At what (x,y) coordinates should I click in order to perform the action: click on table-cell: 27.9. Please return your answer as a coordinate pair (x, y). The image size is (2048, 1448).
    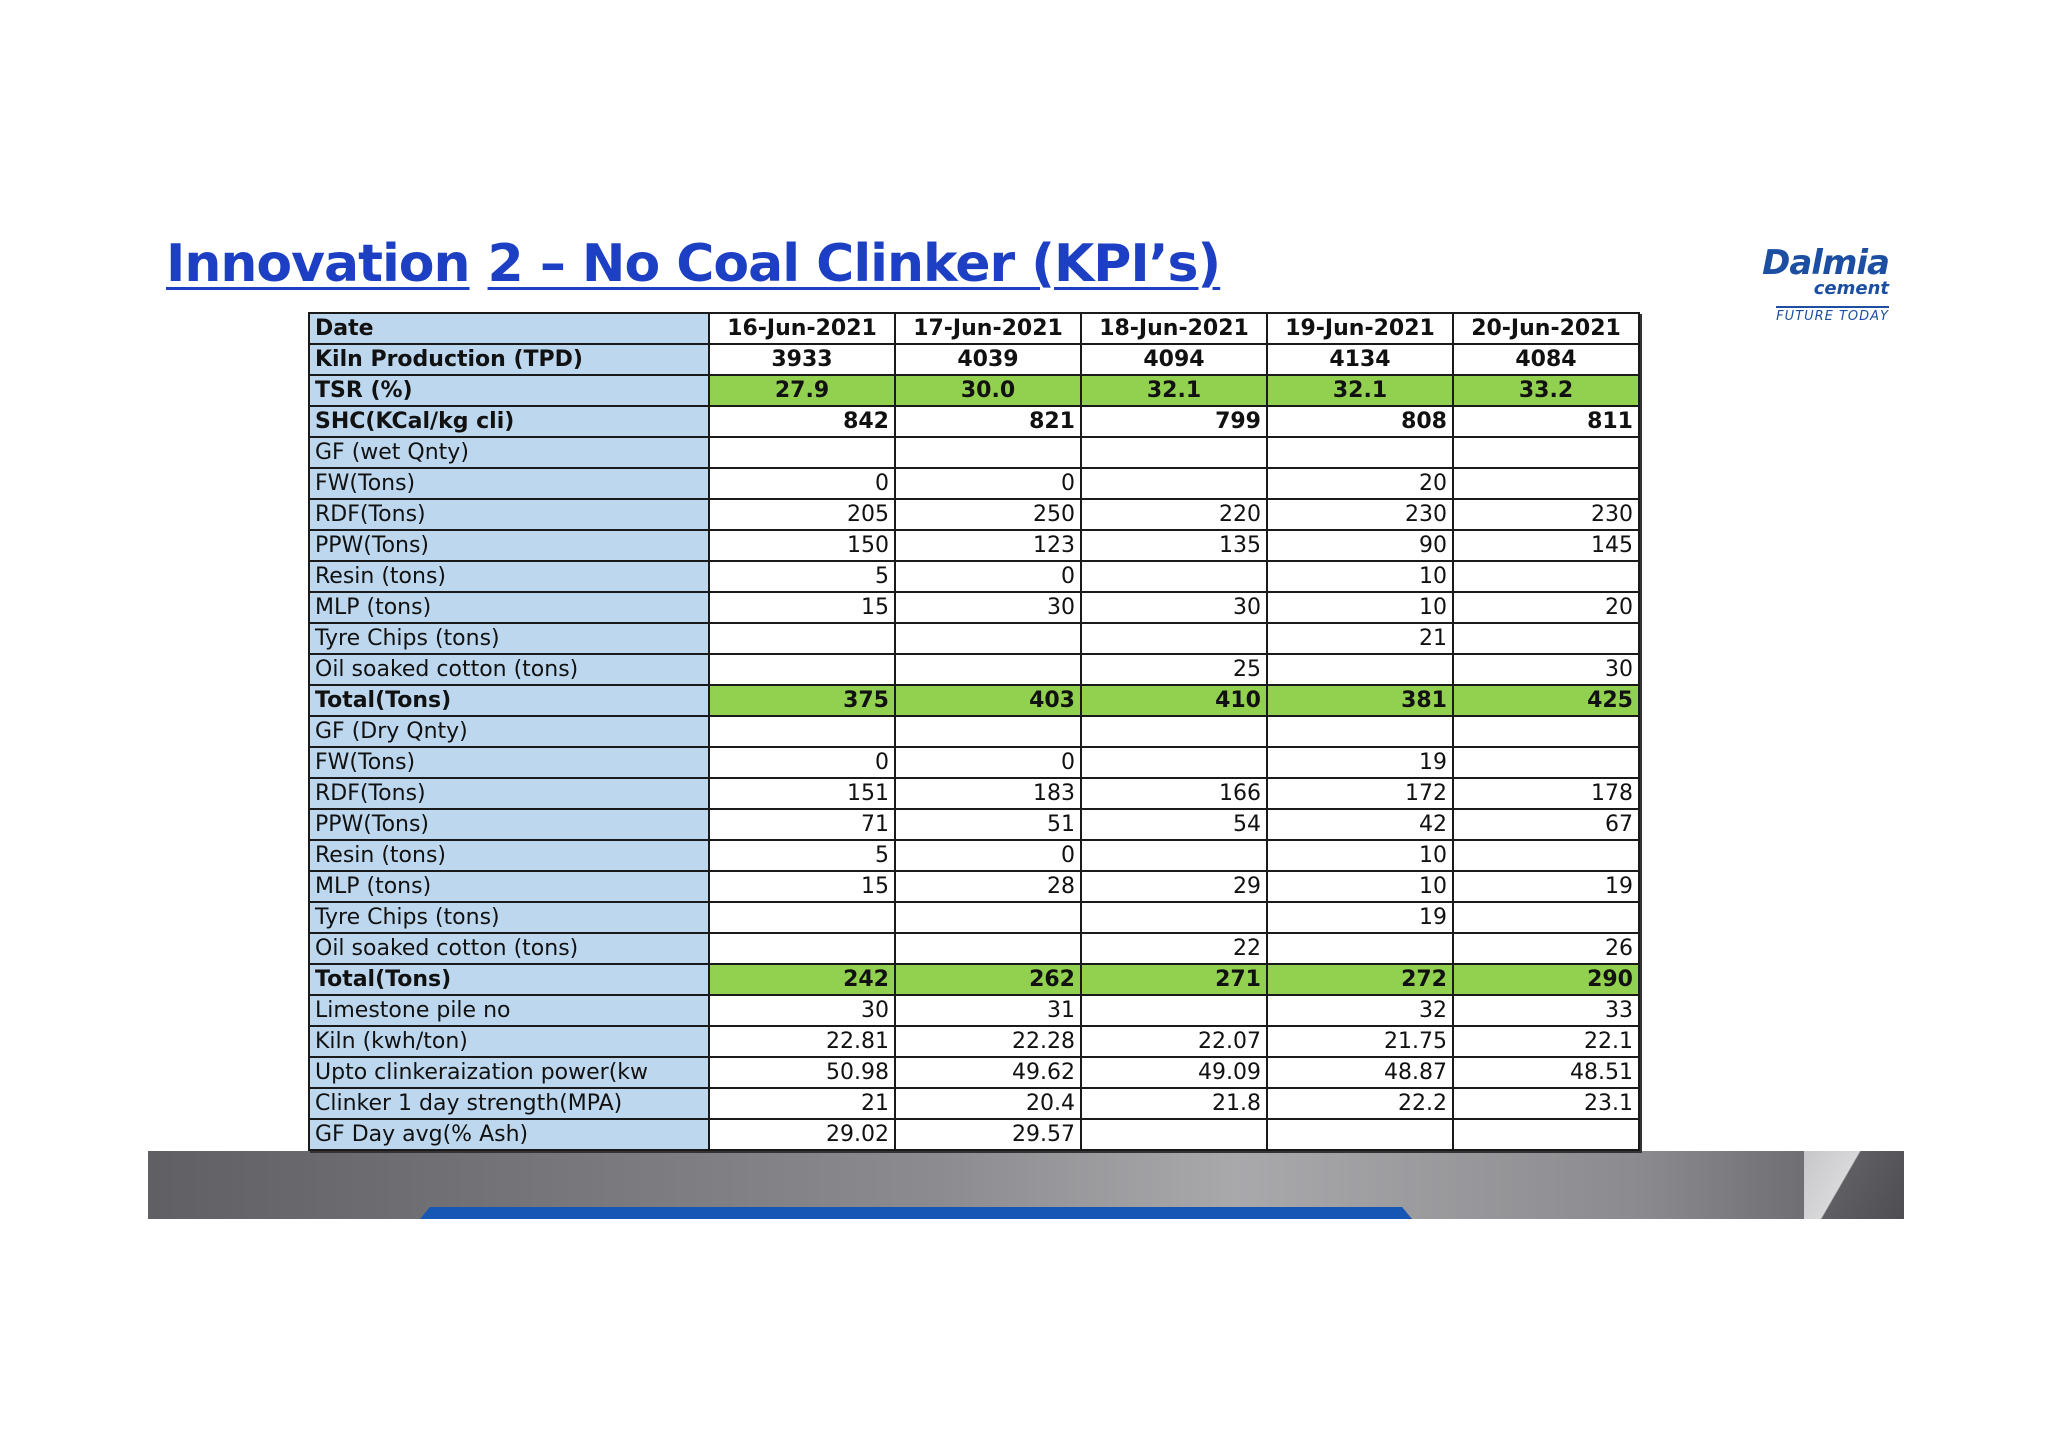
    Looking at the image, I should click on (802, 390).